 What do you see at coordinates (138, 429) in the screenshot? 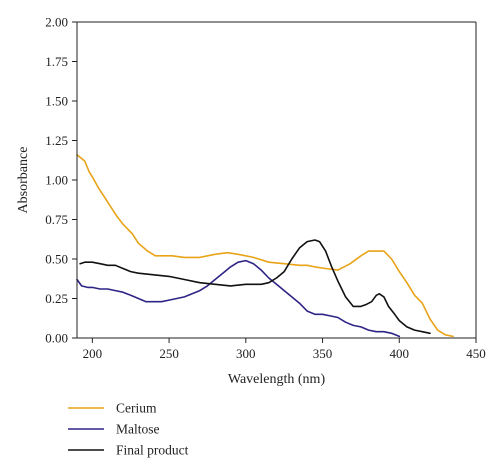
I see `legend-label-maltose: Maltose` at bounding box center [138, 429].